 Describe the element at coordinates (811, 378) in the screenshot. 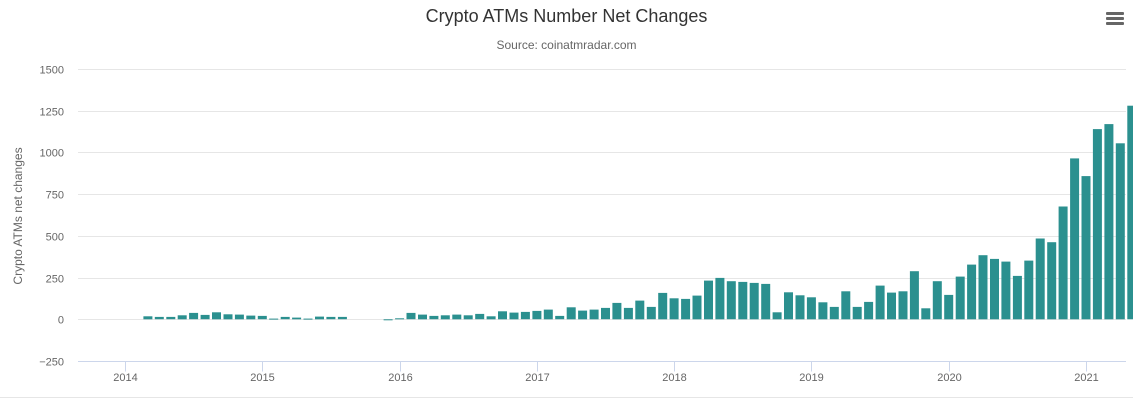

I see `x-tick-label: 2019` at that location.